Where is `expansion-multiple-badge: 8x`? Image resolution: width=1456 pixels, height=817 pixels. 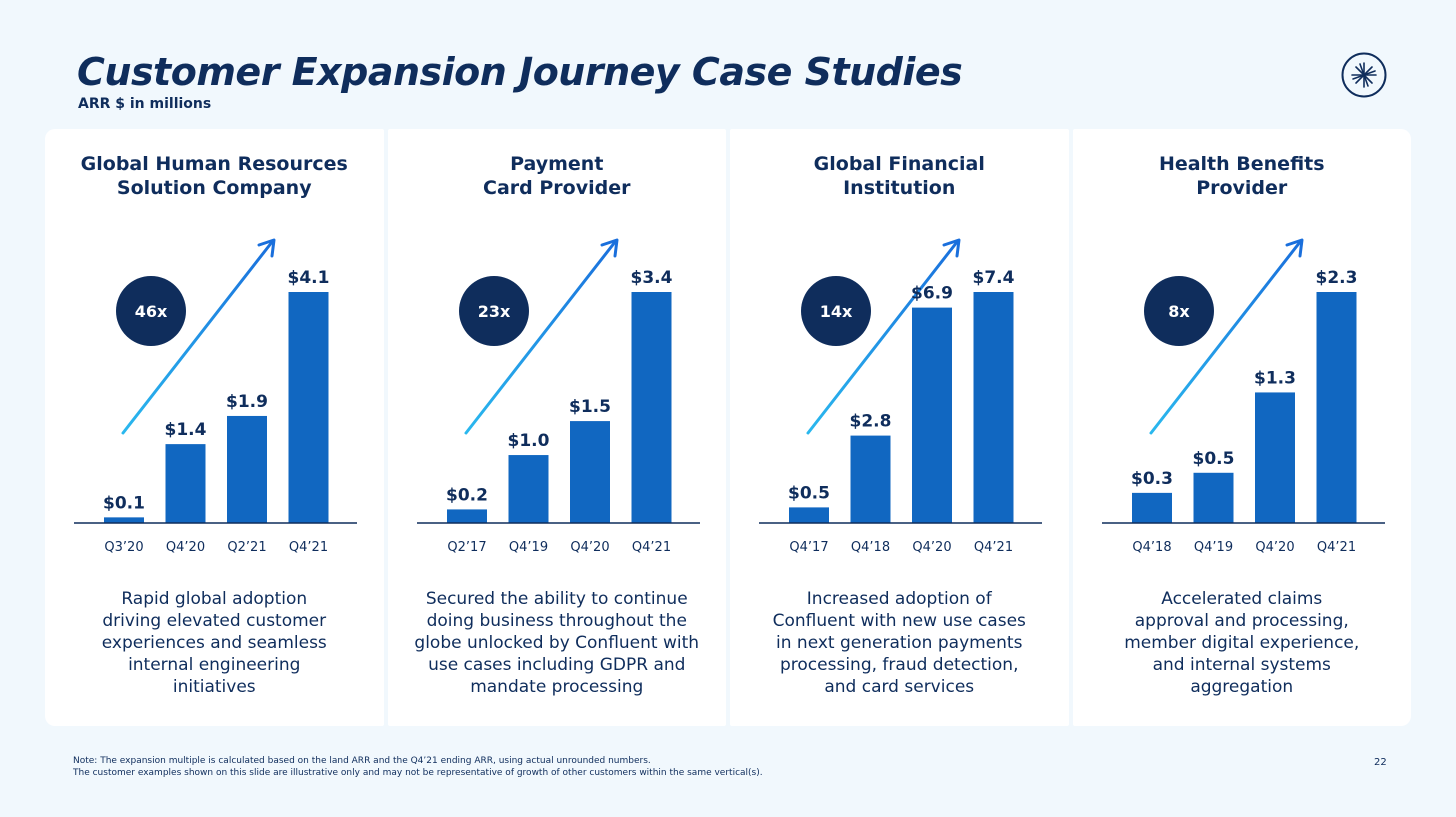
expansion-multiple-badge: 8x is located at coordinates (1178, 311).